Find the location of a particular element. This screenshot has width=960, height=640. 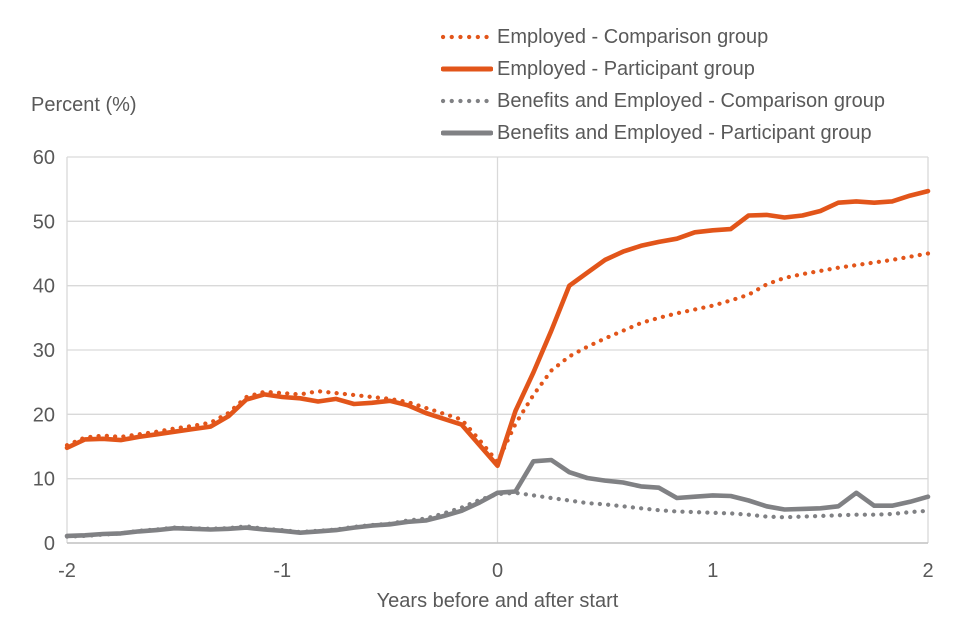

legend-item: Benefits and Employed - Comparison group is located at coordinates (663, 101).